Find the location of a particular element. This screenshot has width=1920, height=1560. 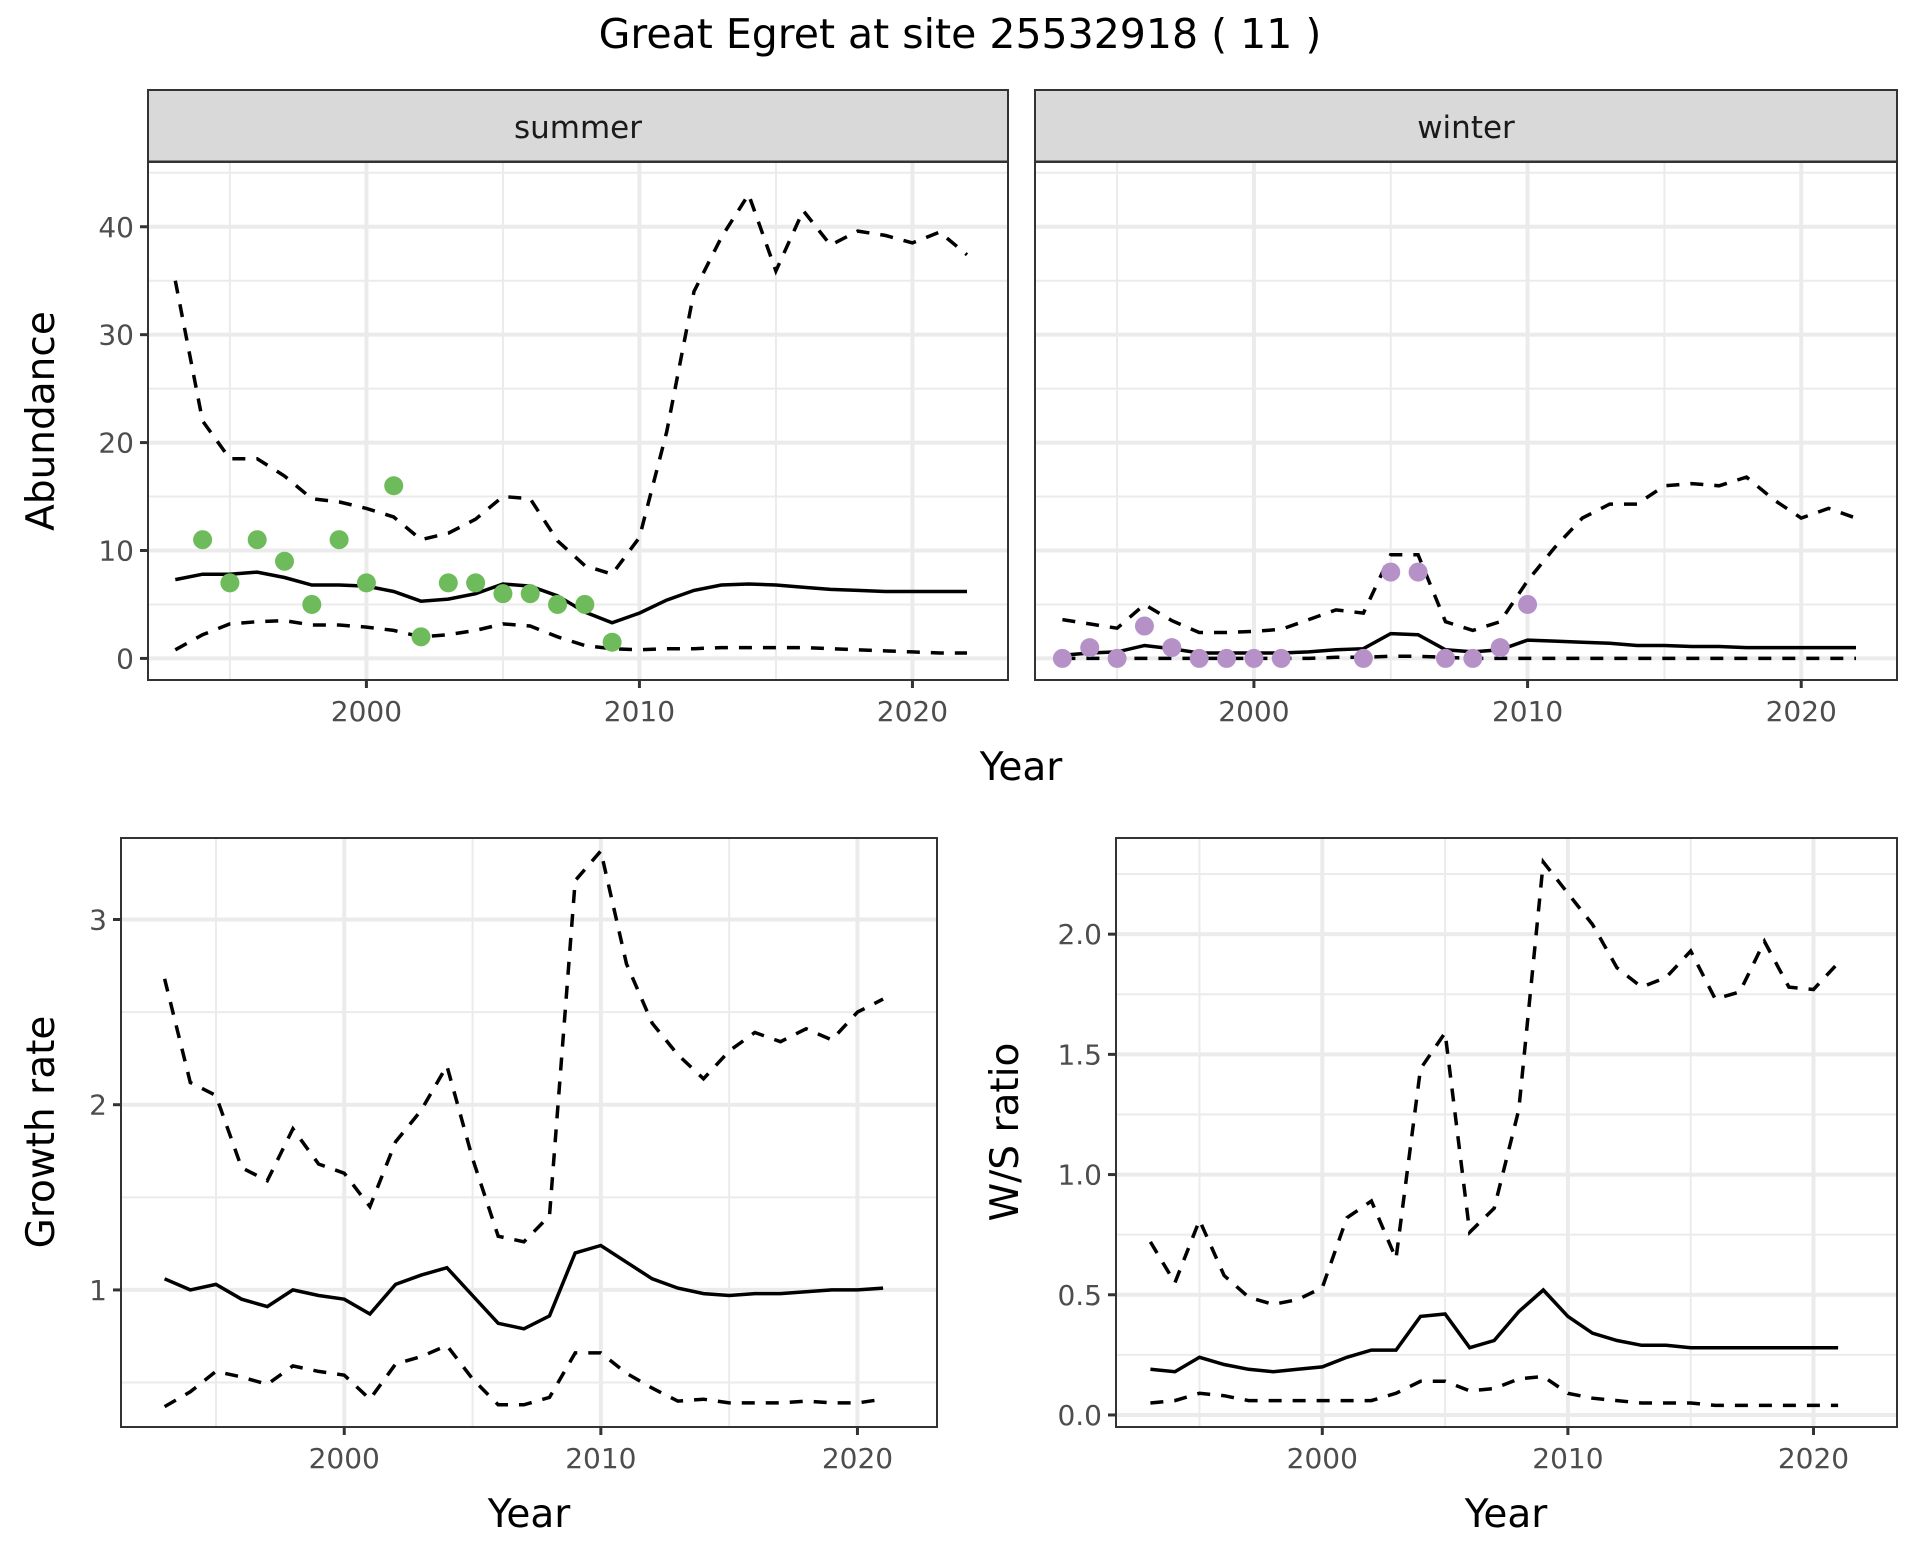

x-axis-title-abundance: Year is located at coordinates (1021, 767).